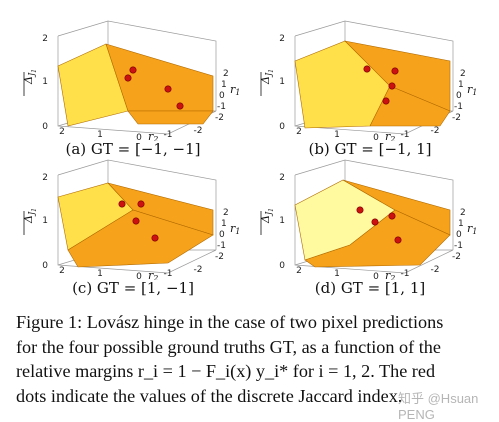 Image resolution: width=499 pixels, height=422 pixels. What do you see at coordinates (370, 149) in the screenshot?
I see `panel-caption: (b) GT = [−1, 1]` at bounding box center [370, 149].